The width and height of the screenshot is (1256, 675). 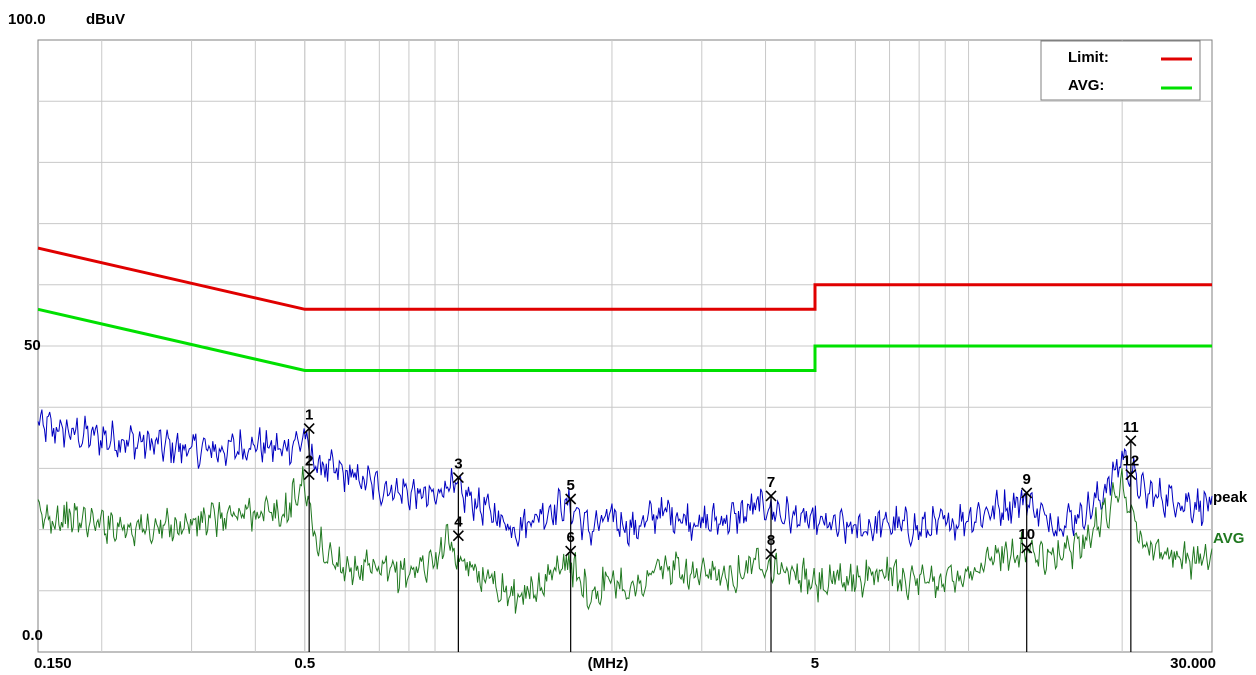 What do you see at coordinates (32, 635) in the screenshot?
I see `y-bottom-label: 0.0` at bounding box center [32, 635].